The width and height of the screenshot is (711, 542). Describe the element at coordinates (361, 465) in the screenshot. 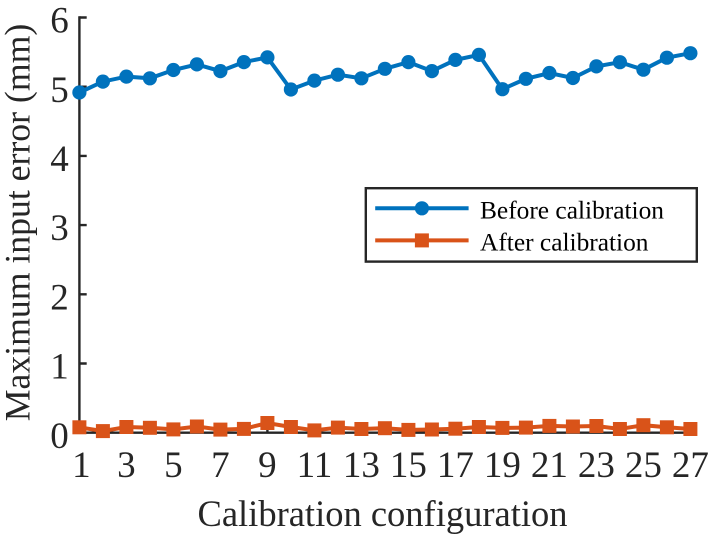

I see `svg-text: 13` at that location.